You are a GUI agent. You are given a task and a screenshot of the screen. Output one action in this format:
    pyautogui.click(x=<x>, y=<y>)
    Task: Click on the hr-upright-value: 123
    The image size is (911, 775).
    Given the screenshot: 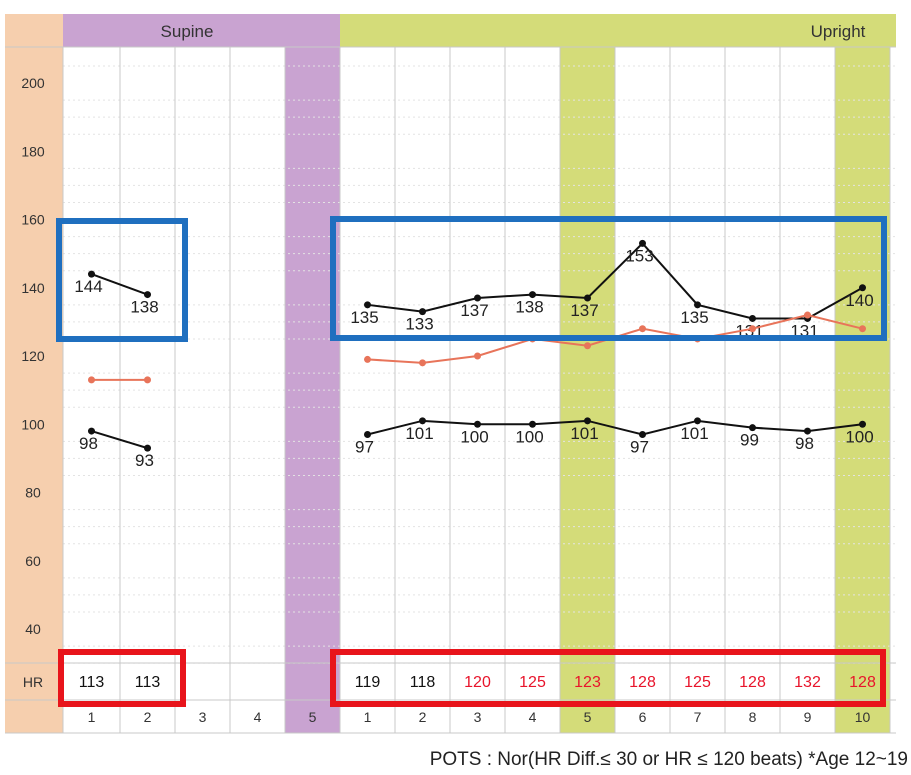 What is the action you would take?
    pyautogui.click(x=587, y=682)
    